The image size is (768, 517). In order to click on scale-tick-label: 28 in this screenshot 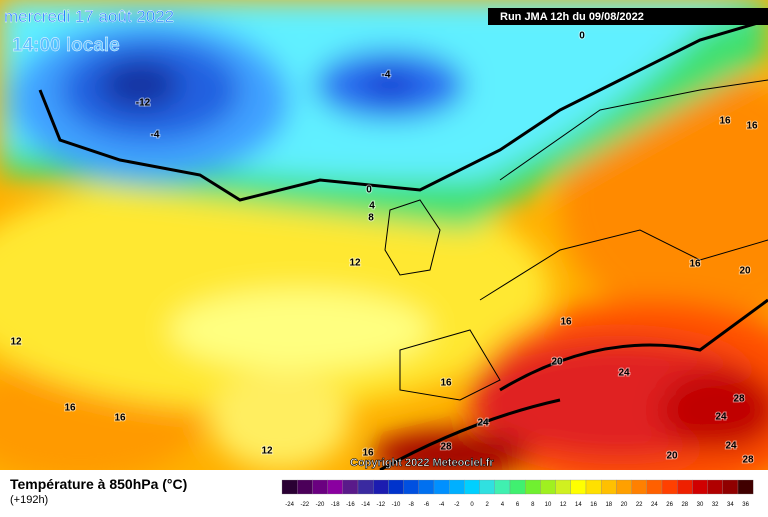, I will do `click(684, 505)`.